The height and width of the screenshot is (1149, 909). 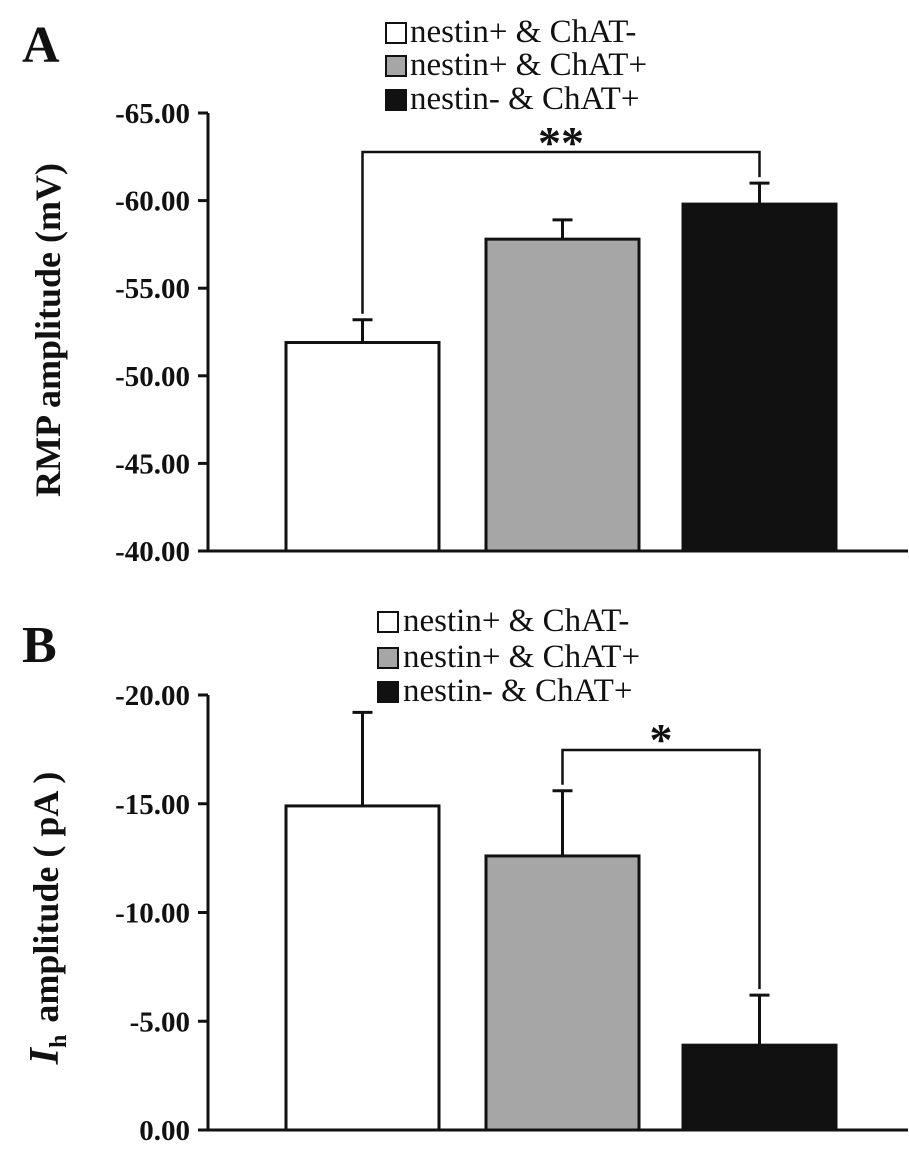 What do you see at coordinates (41, 45) in the screenshot?
I see `panel-a-label: A` at bounding box center [41, 45].